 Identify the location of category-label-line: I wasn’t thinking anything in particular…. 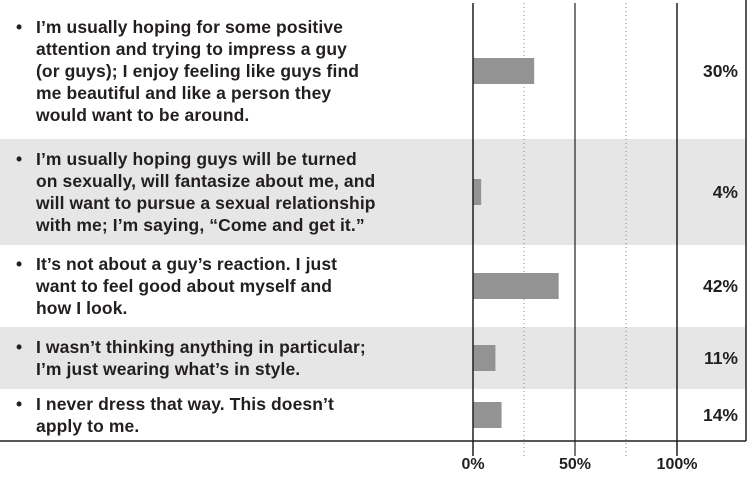
(201, 347).